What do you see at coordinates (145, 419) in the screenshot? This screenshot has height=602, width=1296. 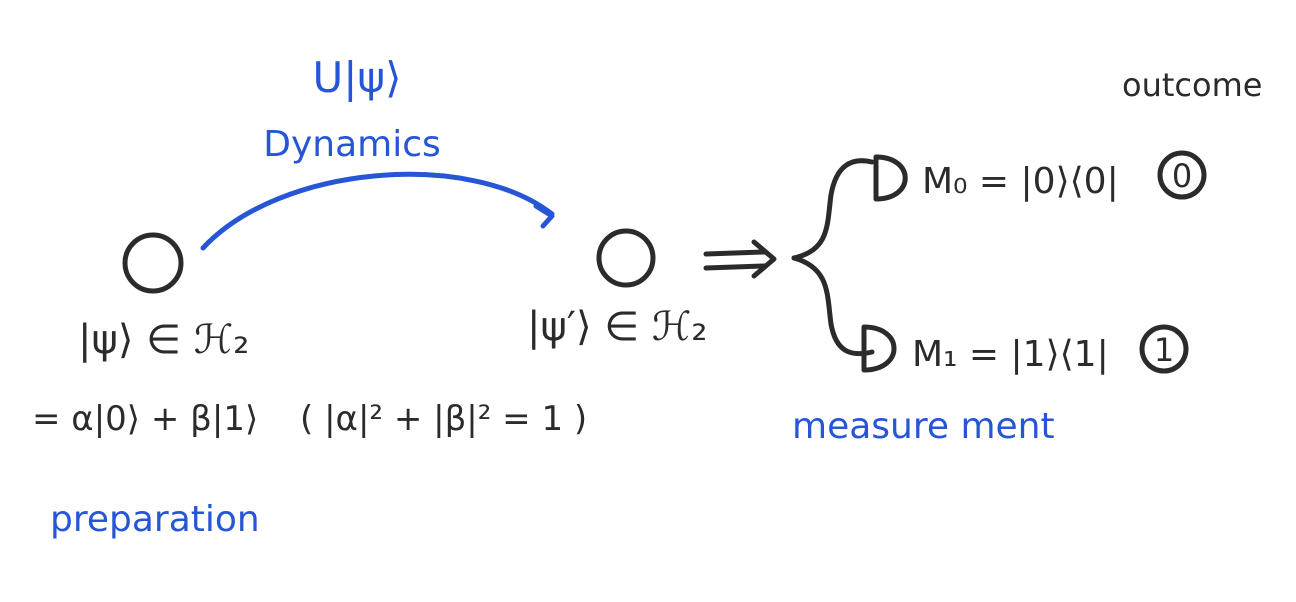 I see `superposition-label: = α|0⟩ + β|1⟩` at bounding box center [145, 419].